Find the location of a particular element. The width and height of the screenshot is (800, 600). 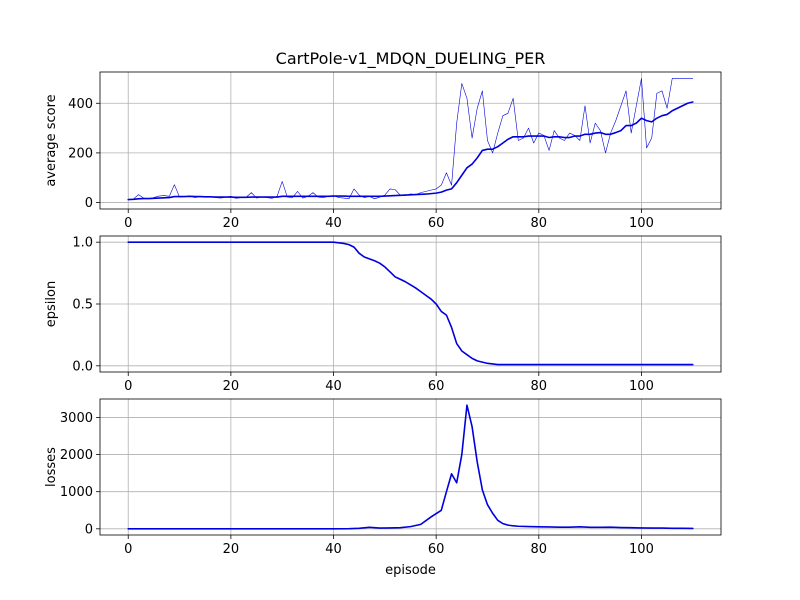

y-tick-label: 0.5 is located at coordinates (82, 305).